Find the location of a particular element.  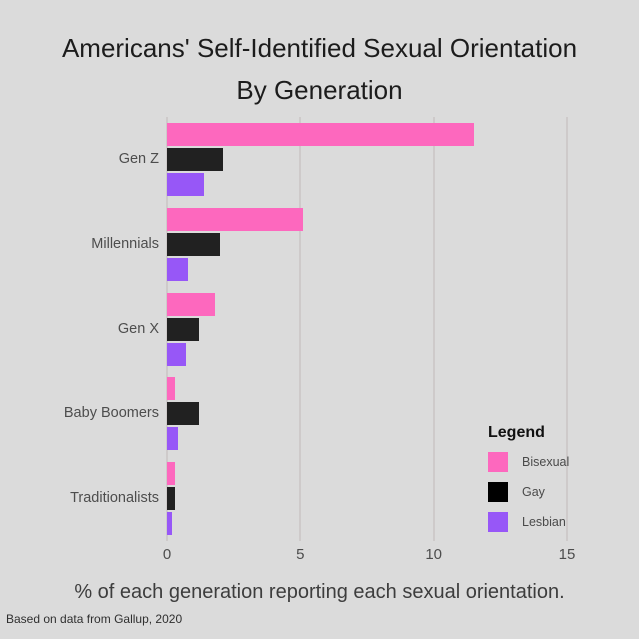

legend-swatch-lesbian is located at coordinates (498, 521).